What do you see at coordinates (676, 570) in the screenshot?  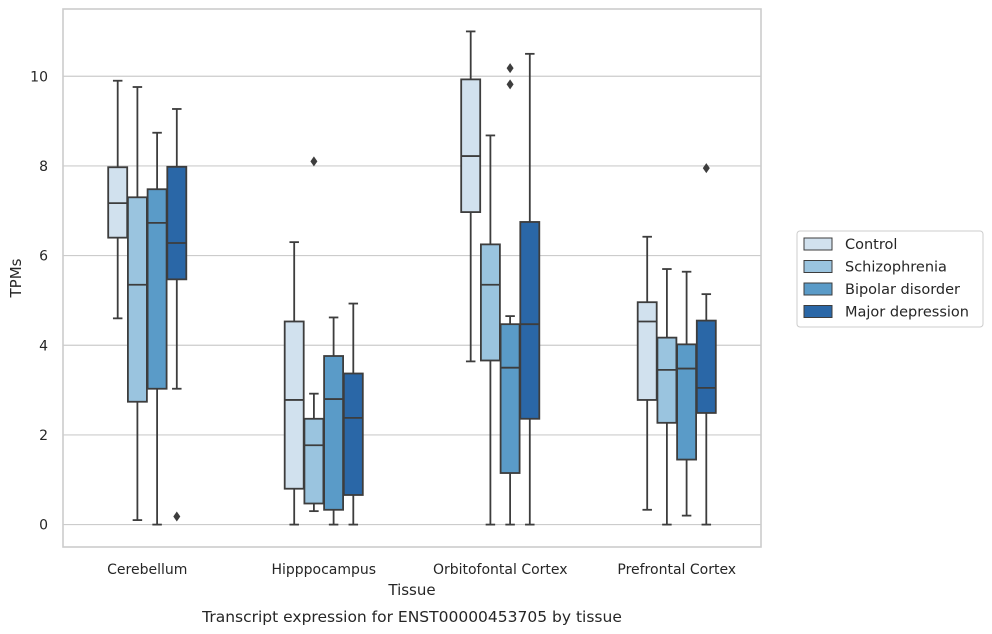 I see `x-tick-label: Prefrontal Cortex` at bounding box center [676, 570].